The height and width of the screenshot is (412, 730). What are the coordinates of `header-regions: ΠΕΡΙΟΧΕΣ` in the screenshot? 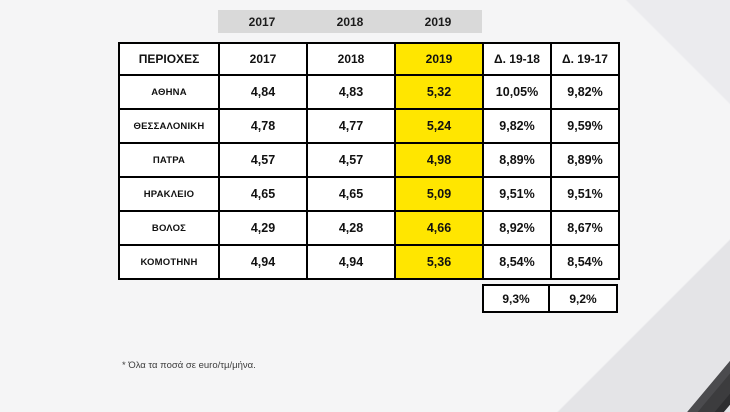 It's located at (169, 59).